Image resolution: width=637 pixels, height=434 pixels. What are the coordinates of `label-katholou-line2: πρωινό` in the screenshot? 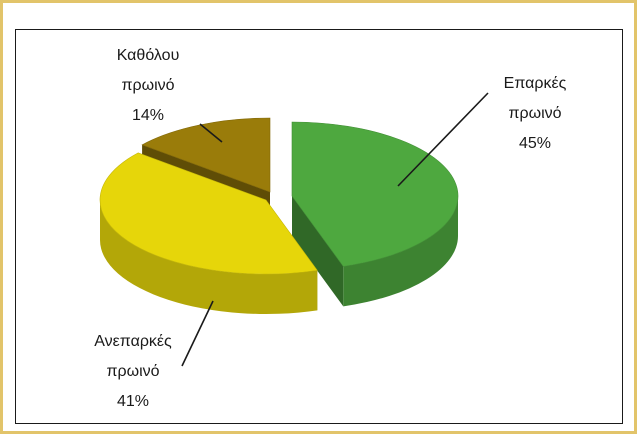 It's located at (147, 85).